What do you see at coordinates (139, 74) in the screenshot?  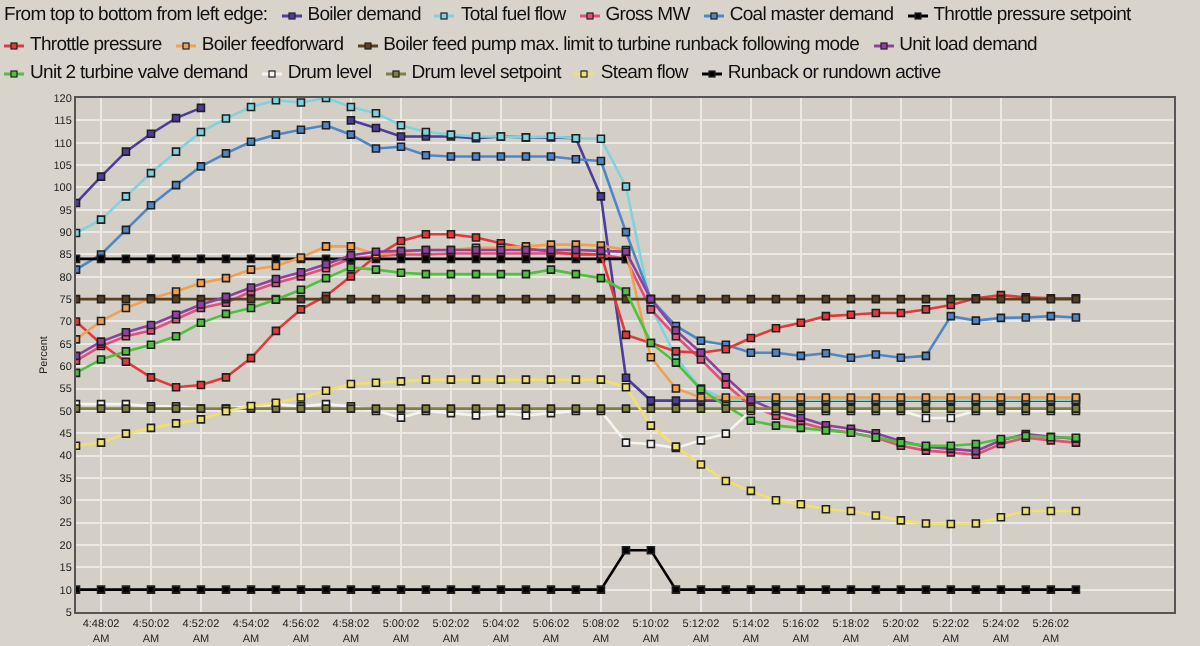 I see `legend-label: Unit 2 turbine valve demand` at bounding box center [139, 74].